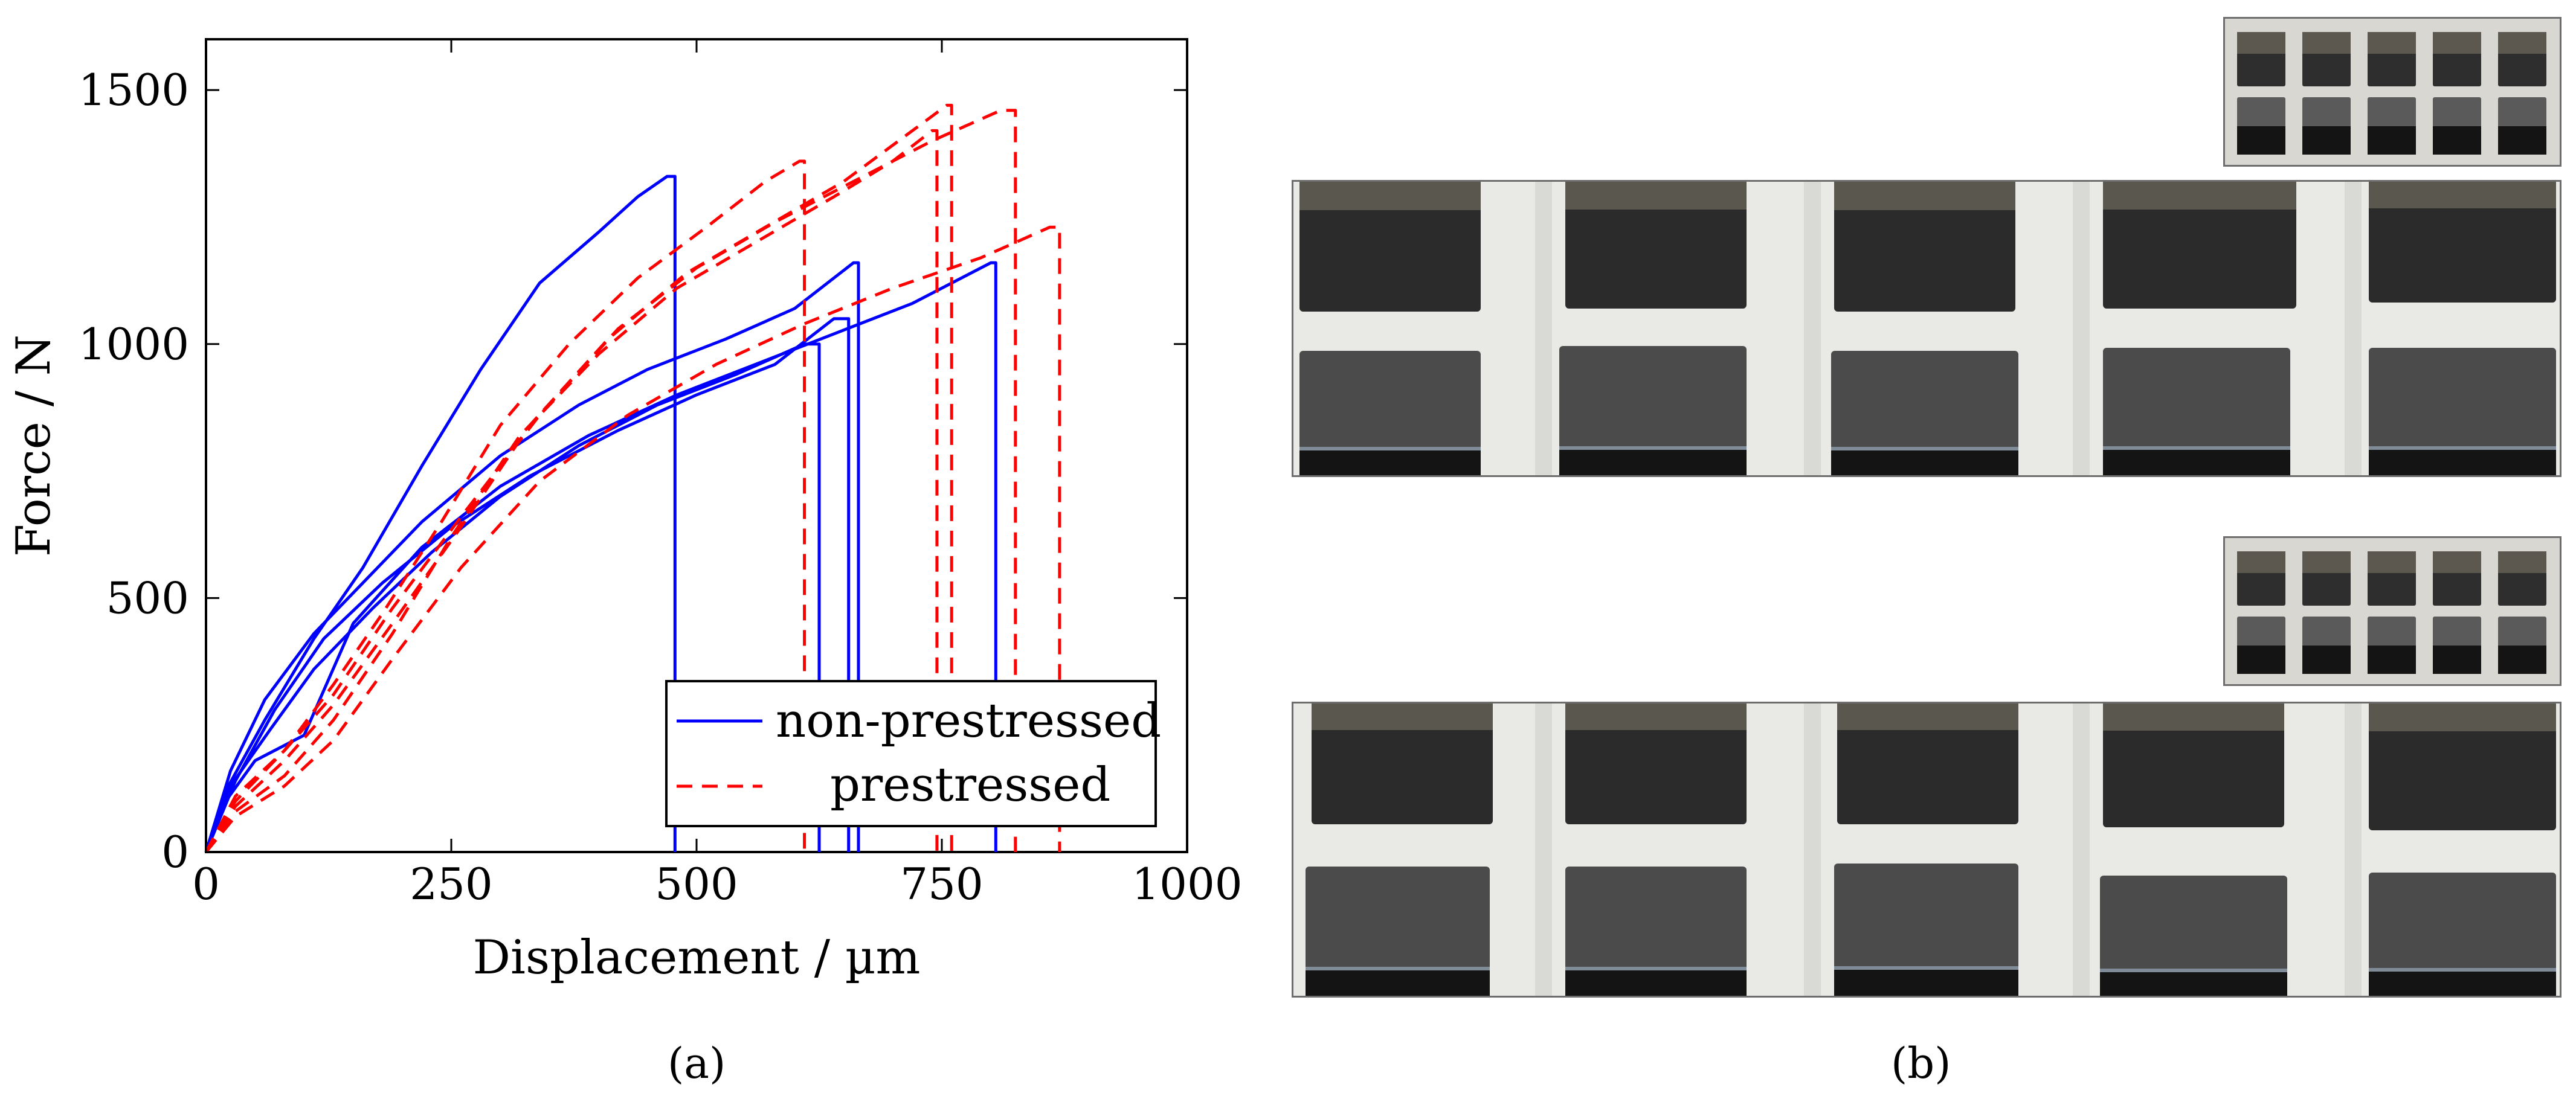 Image resolution: width=2576 pixels, height=1096 pixels. I want to click on y-tick-label: 1500, so click(134, 90).